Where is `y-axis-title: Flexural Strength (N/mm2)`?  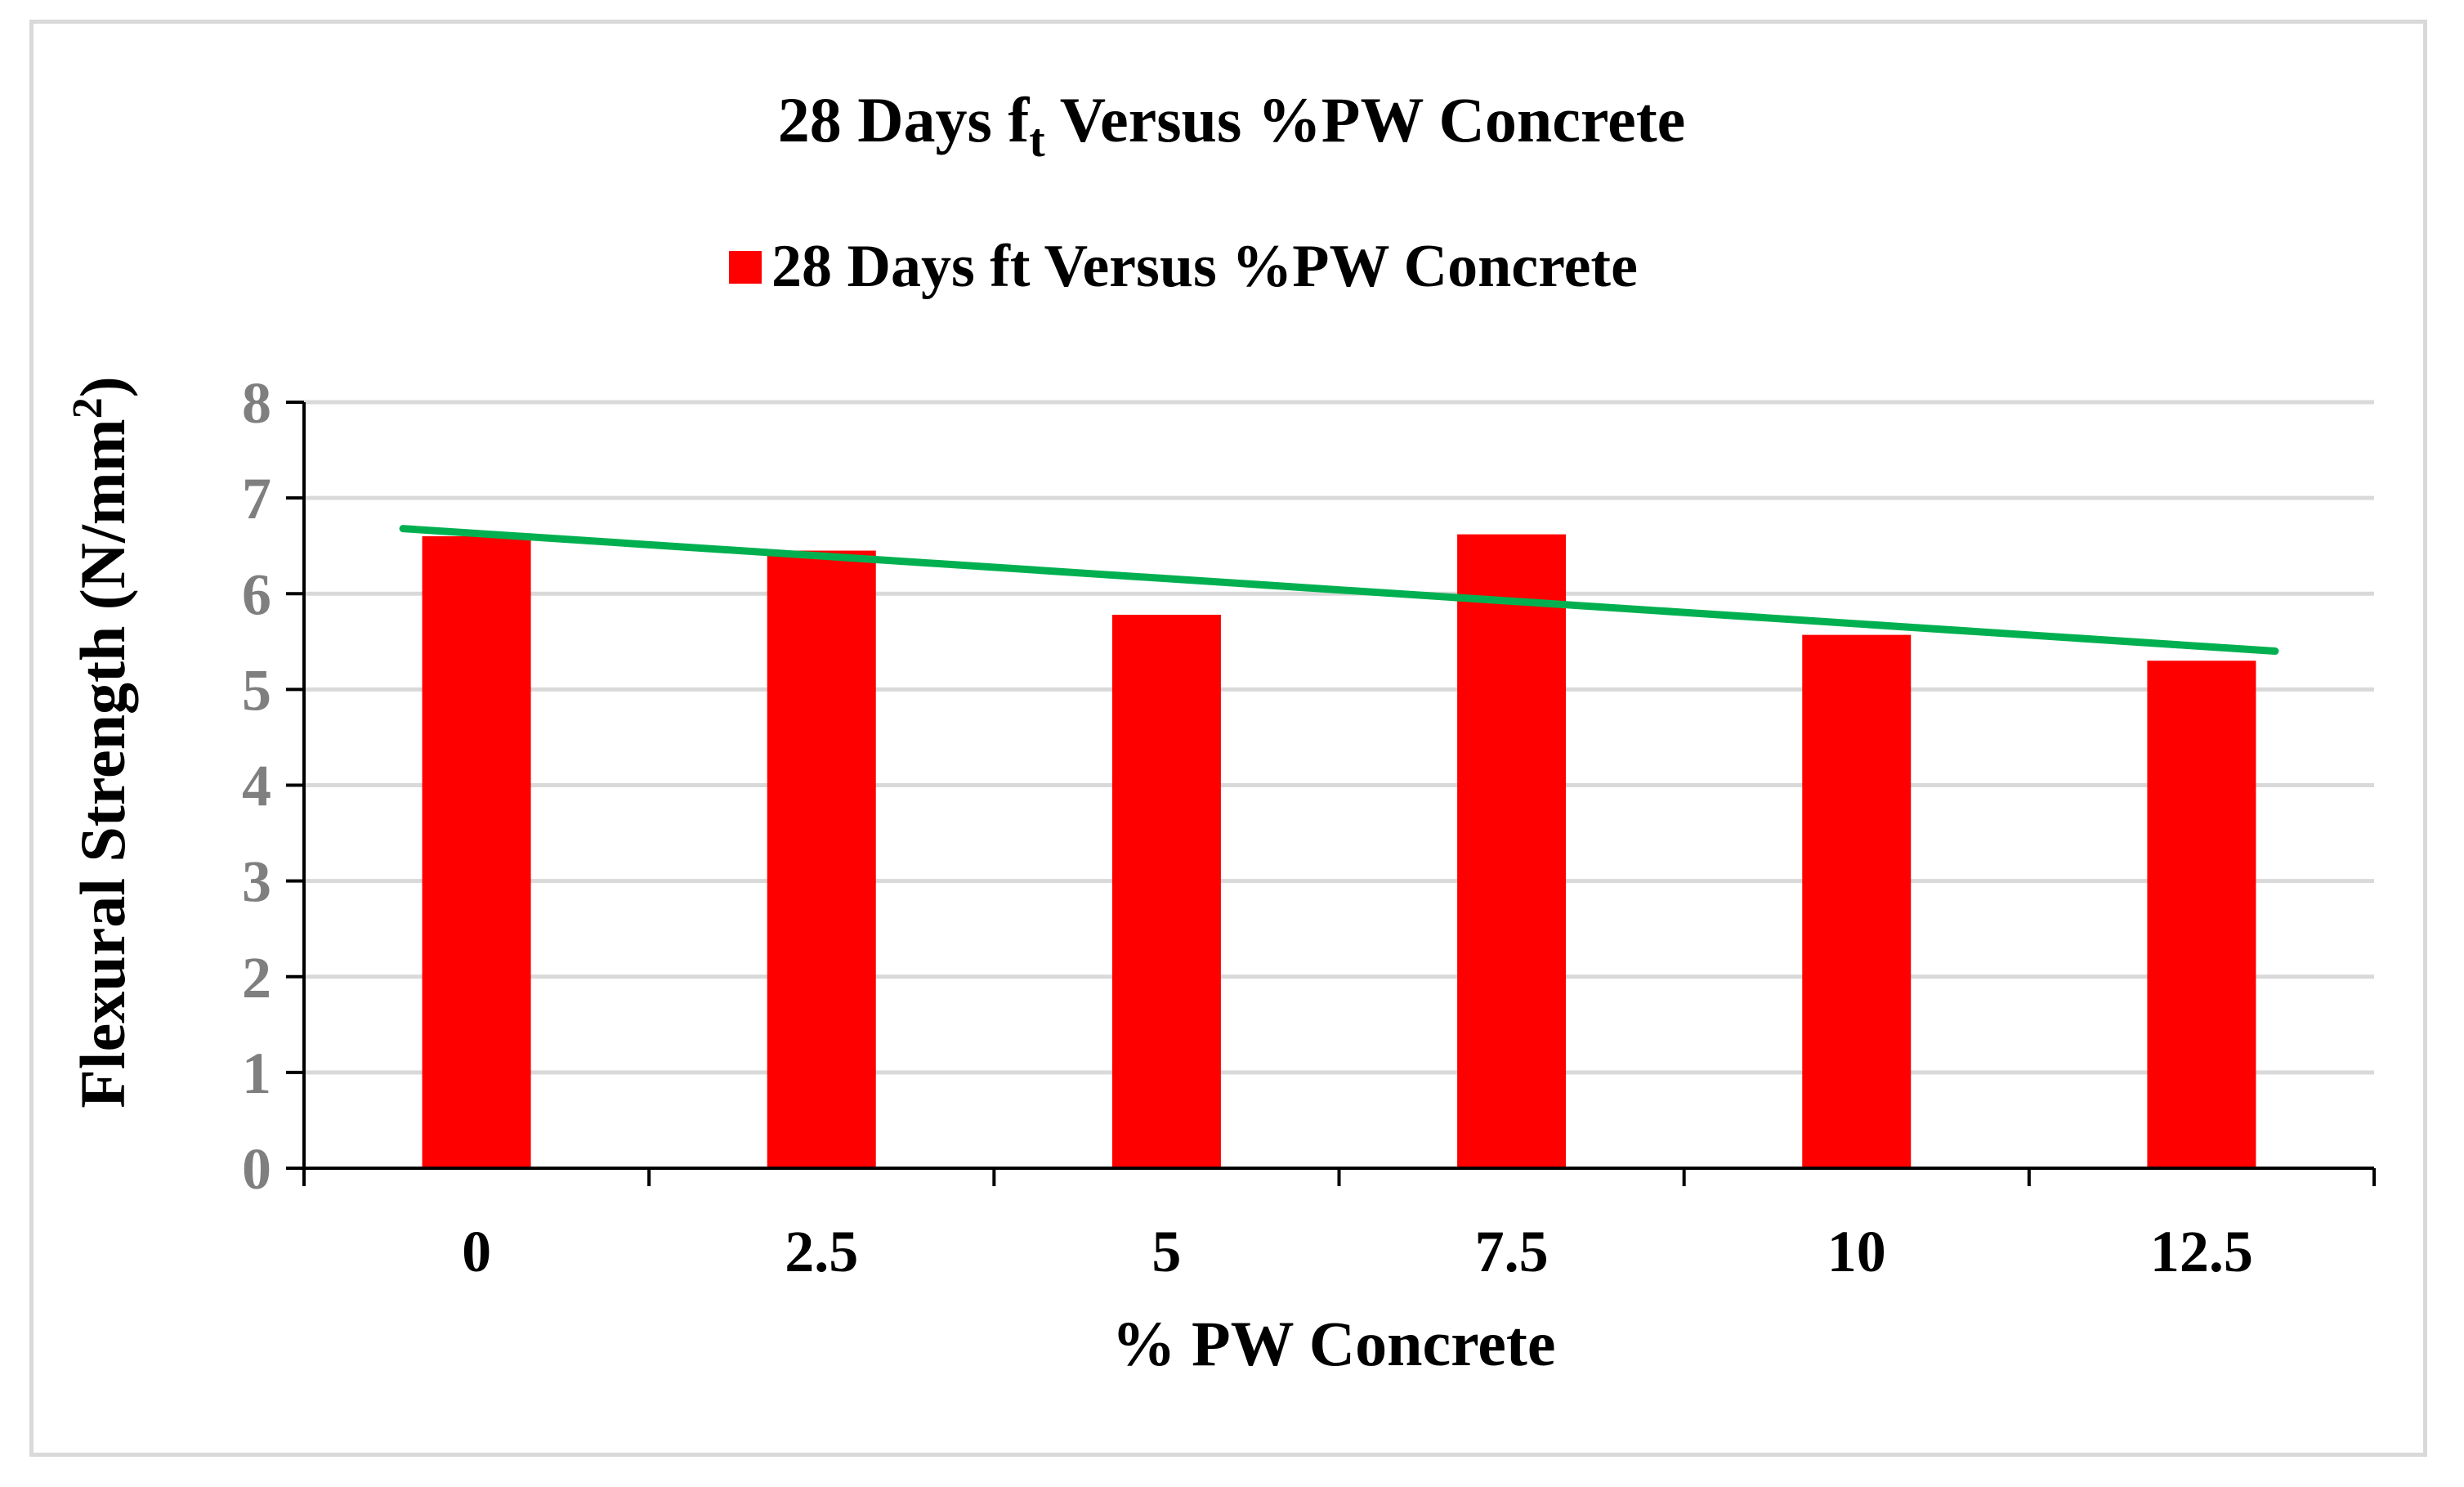 y-axis-title: Flexural Strength (N/mm2) is located at coordinates (101, 742).